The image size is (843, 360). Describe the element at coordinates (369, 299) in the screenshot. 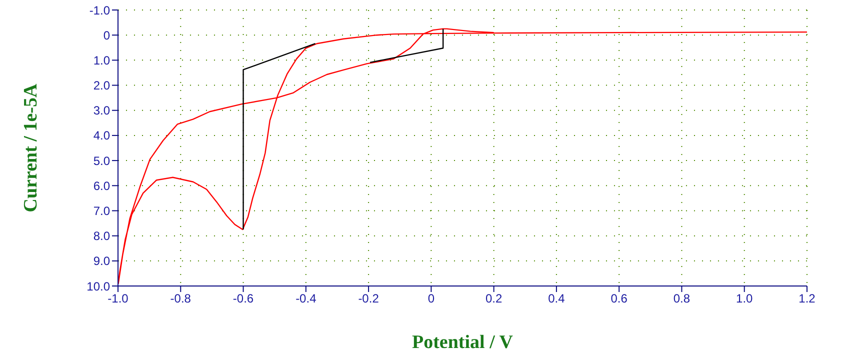

I see `x-tick-label: -0.2` at that location.